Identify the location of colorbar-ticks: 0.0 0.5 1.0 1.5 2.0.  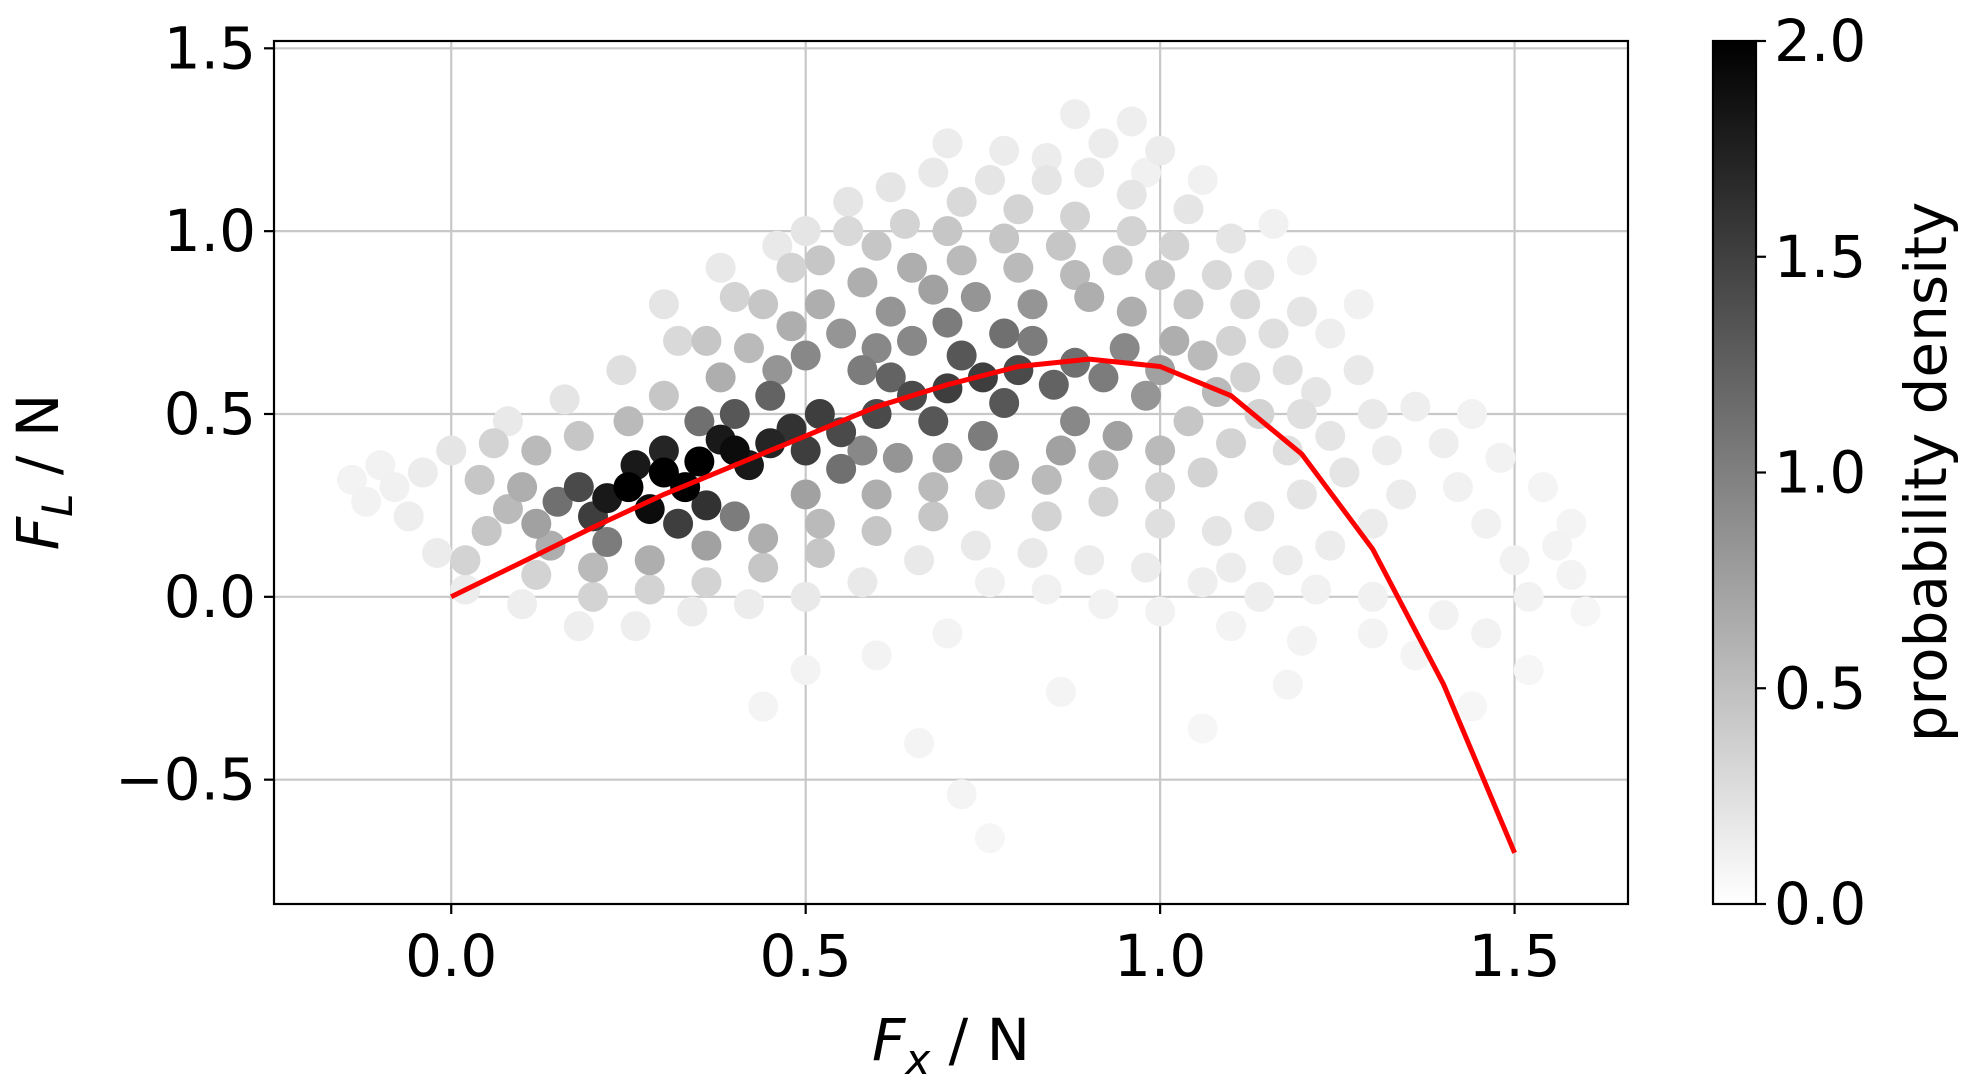
(1811, 472).